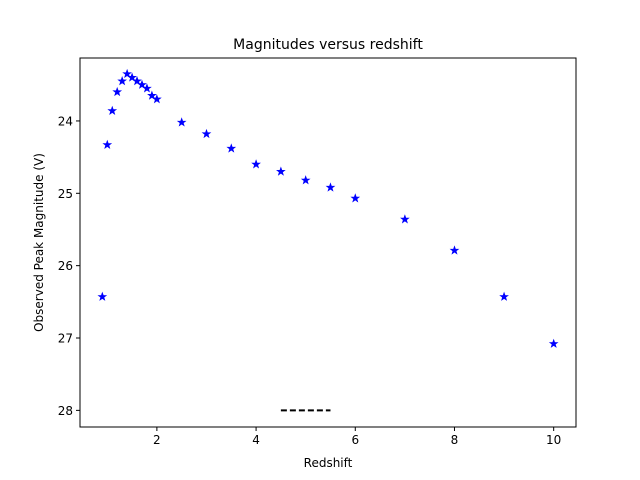  Describe the element at coordinates (65, 121) in the screenshot. I see `y-tick-label: 24` at that location.